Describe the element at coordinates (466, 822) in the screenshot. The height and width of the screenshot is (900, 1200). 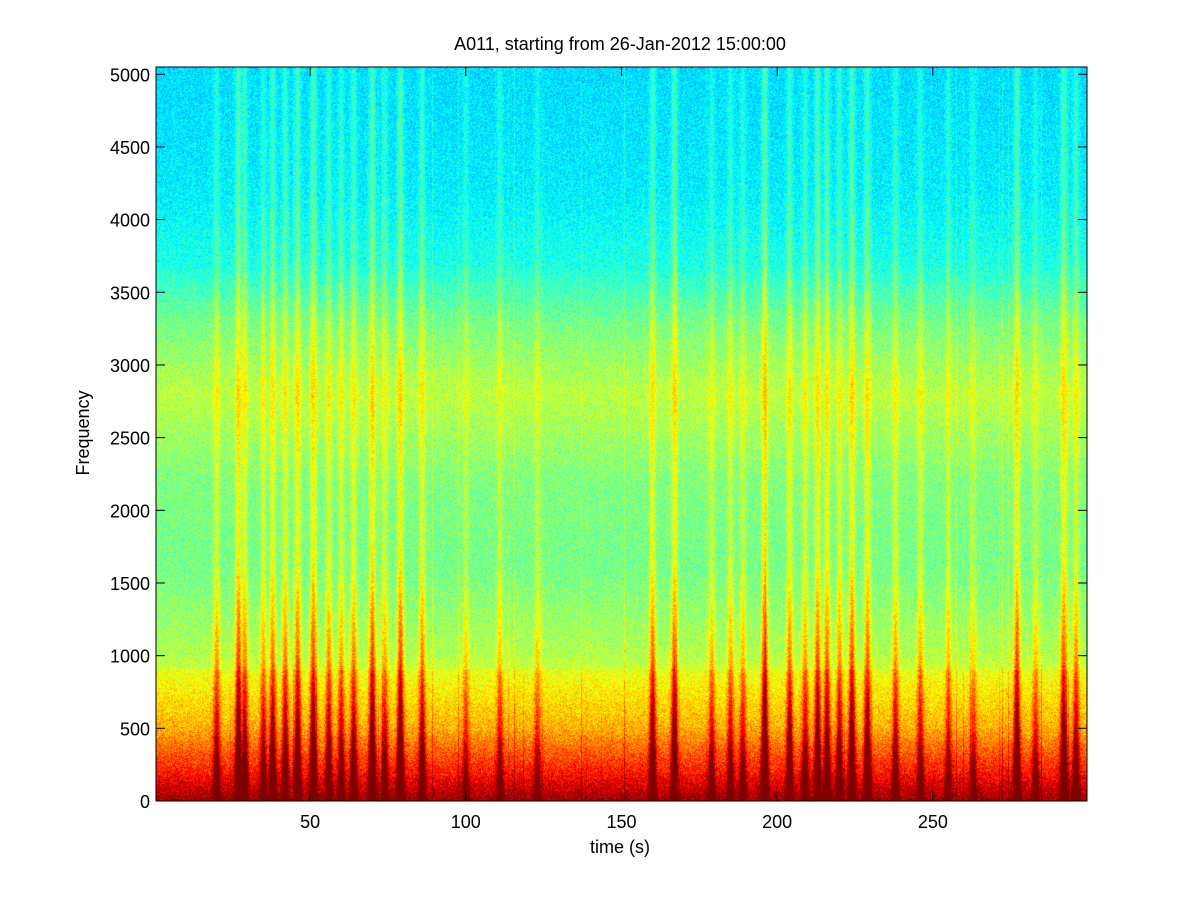
I see `x-tick-label: 100` at that location.